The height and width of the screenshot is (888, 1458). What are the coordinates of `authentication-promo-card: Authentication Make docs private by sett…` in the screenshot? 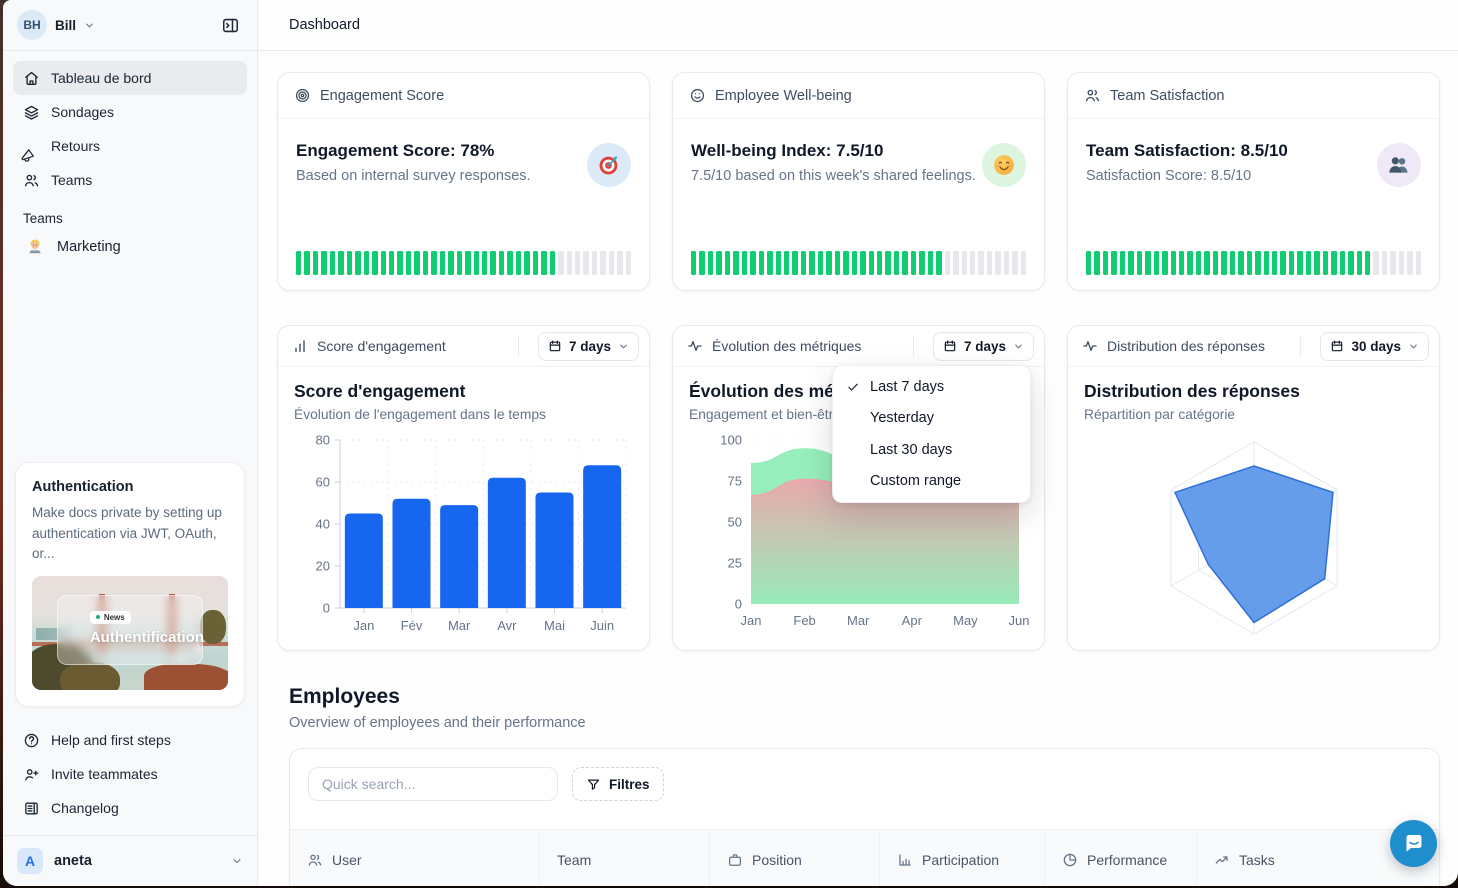 It's located at (130, 584).